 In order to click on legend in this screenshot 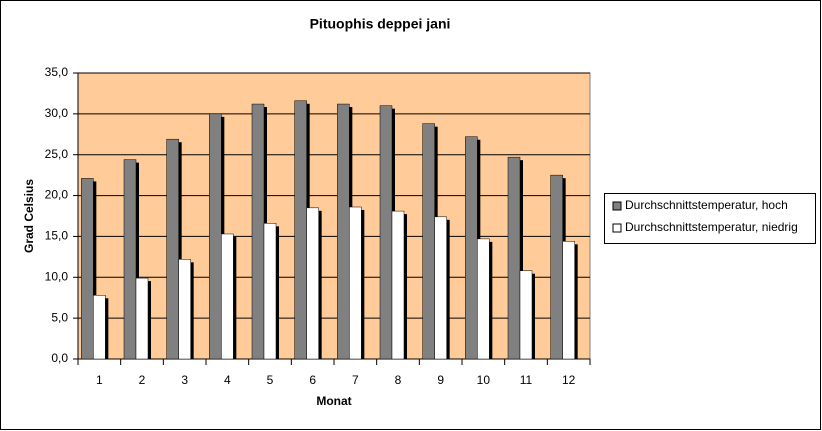, I will do `click(710, 218)`.